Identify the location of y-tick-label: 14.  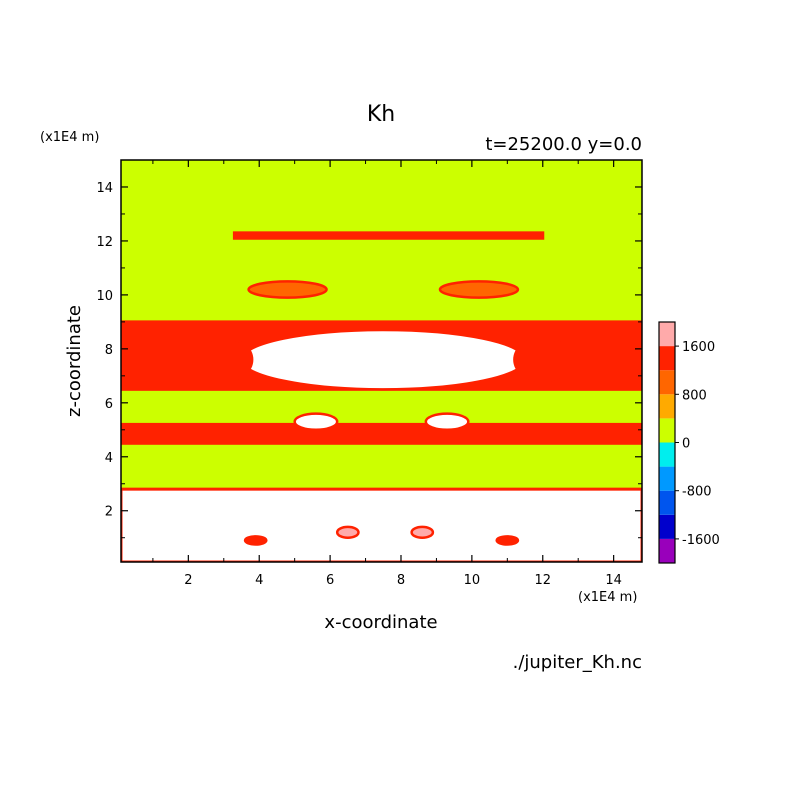
(104, 188).